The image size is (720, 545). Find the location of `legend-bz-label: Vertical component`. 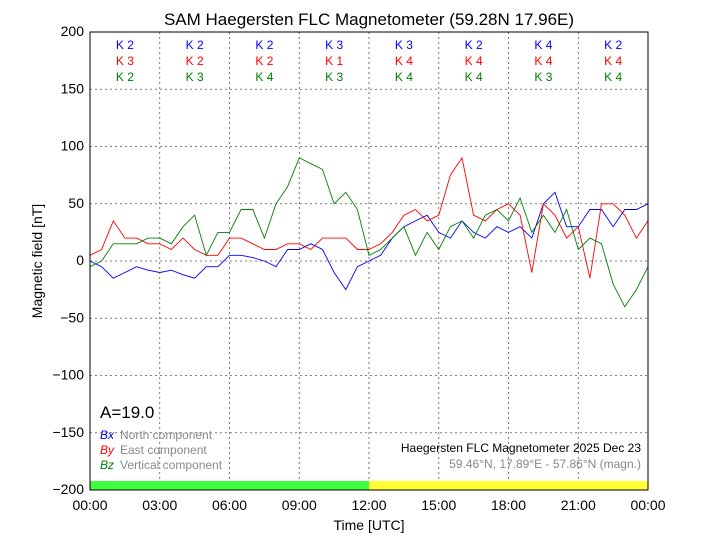

legend-bz-label: Vertical component is located at coordinates (171, 465).